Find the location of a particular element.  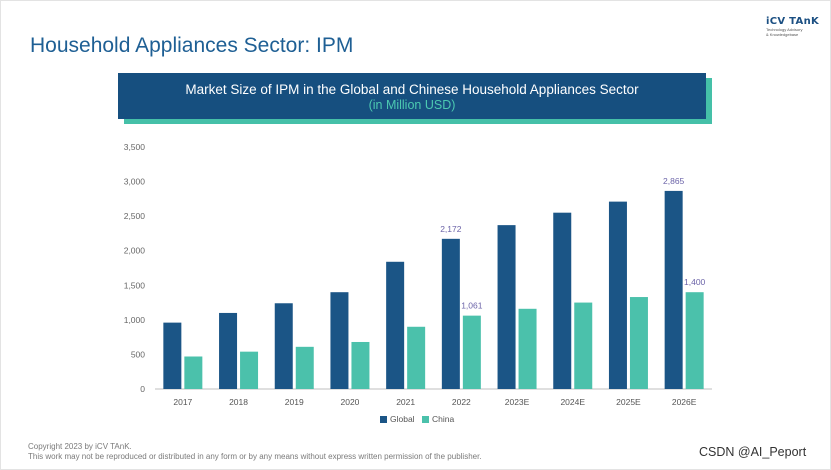

y-tick-label: 2,000 is located at coordinates (135, 251).